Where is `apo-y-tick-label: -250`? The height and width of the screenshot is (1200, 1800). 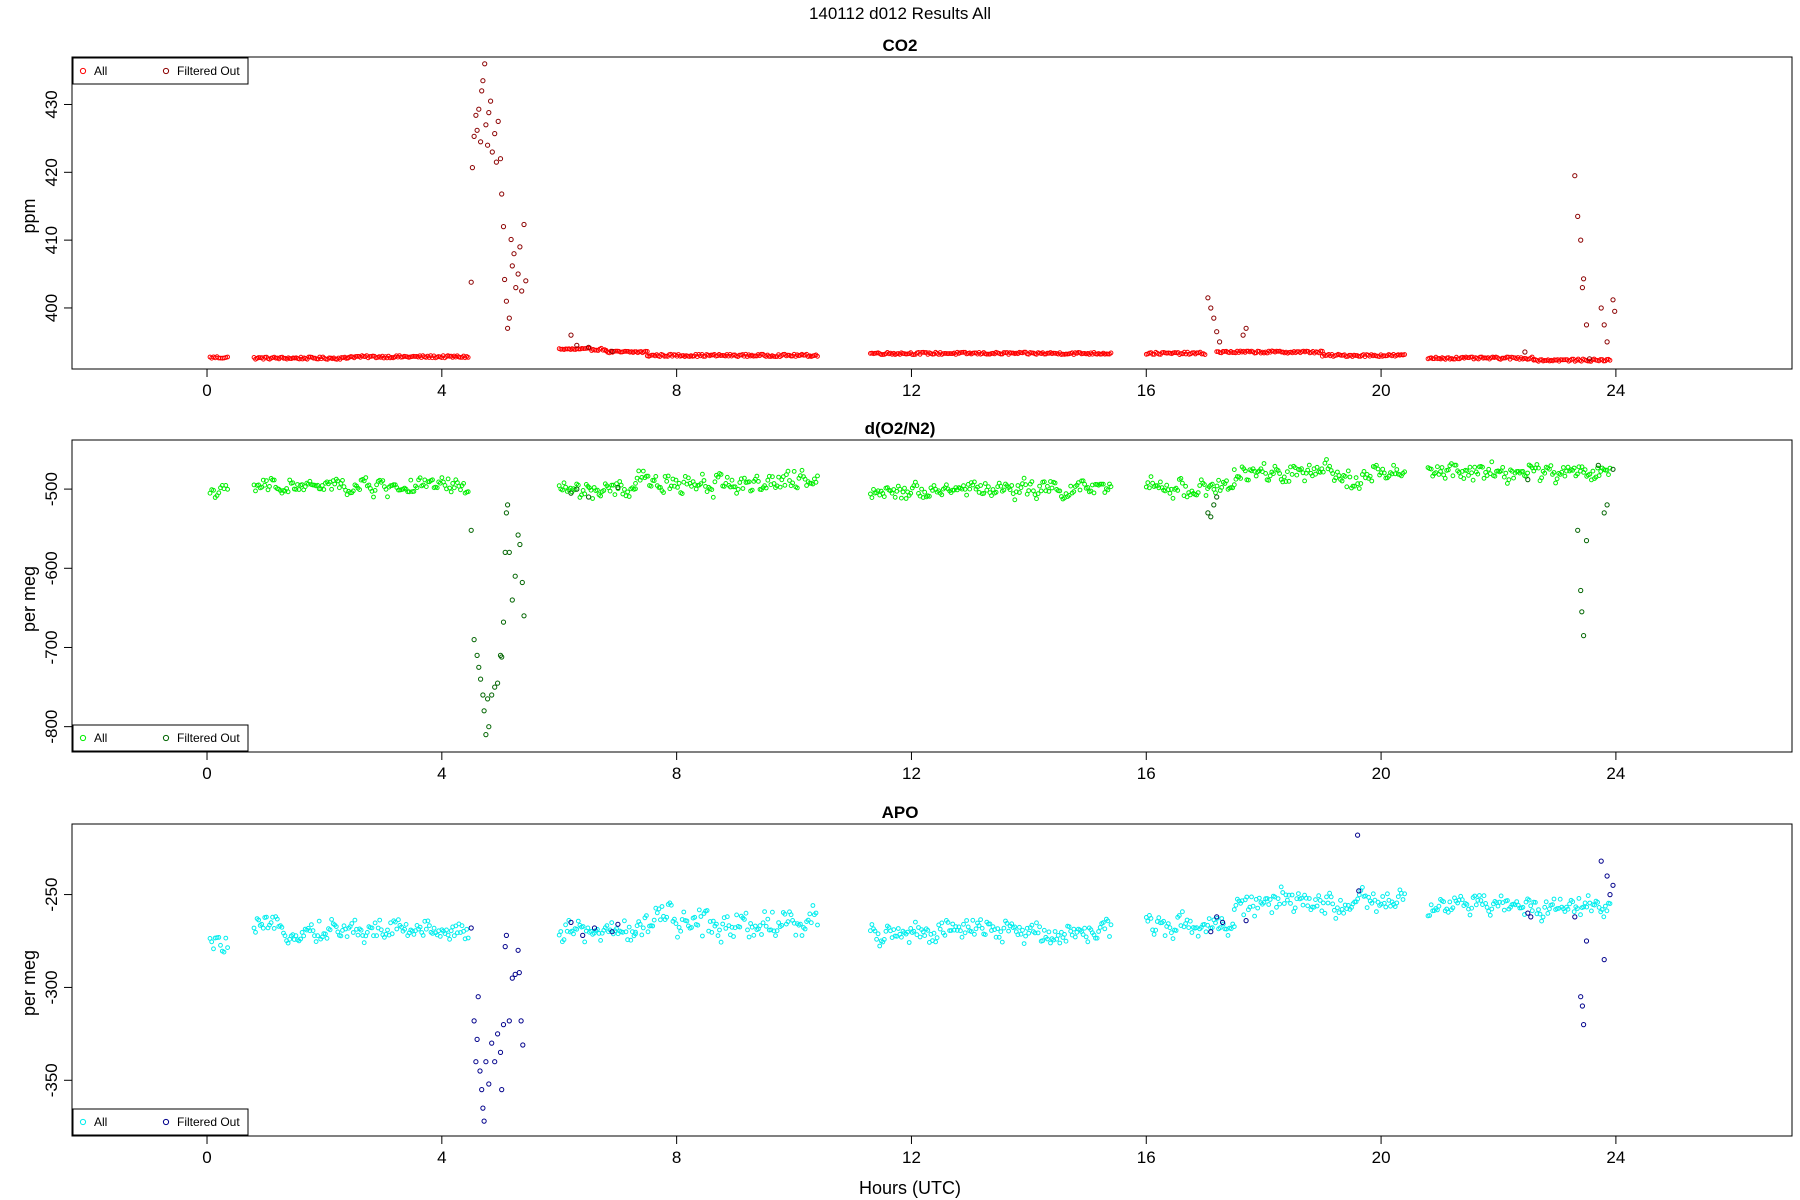 apo-y-tick-label: -250 is located at coordinates (51, 895).